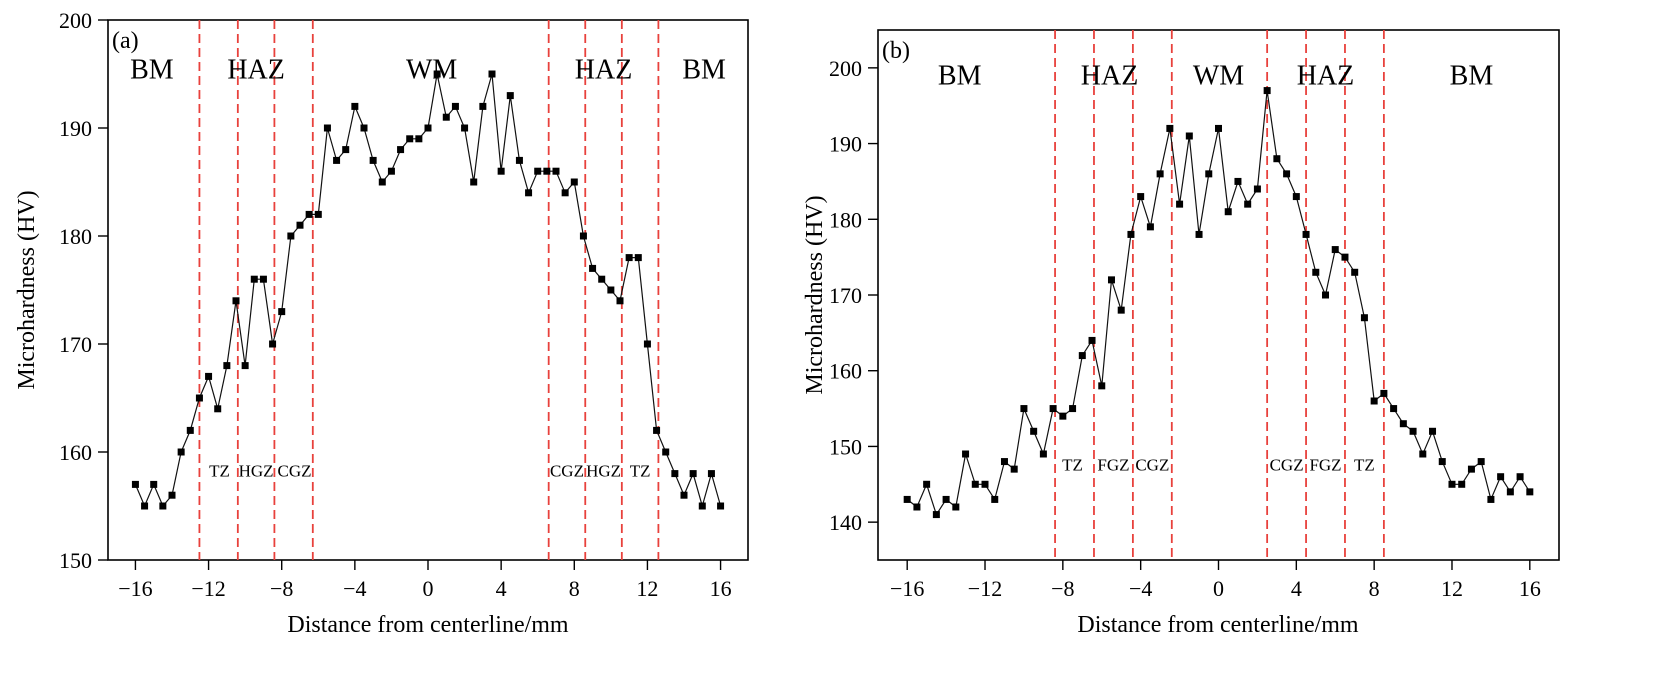  Describe the element at coordinates (281, 588) in the screenshot. I see `x-tick-label: −8` at that location.